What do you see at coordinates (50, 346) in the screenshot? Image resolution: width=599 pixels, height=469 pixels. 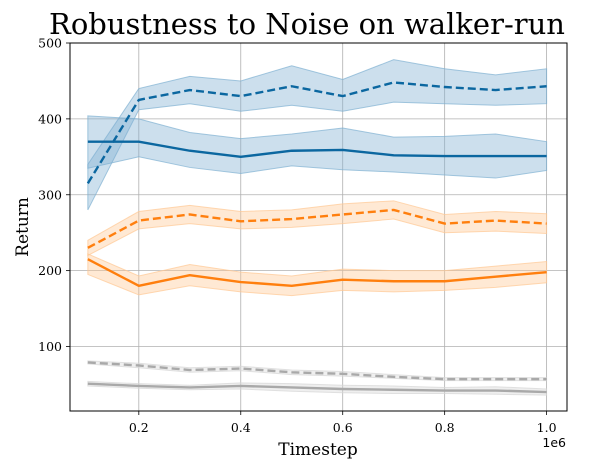 I see `y-tick-label: 100` at bounding box center [50, 346].